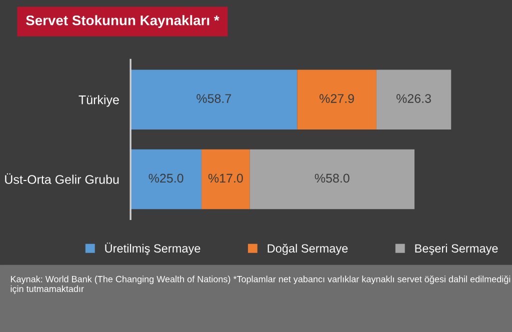  I want to click on data-label: %17.0, so click(225, 178).